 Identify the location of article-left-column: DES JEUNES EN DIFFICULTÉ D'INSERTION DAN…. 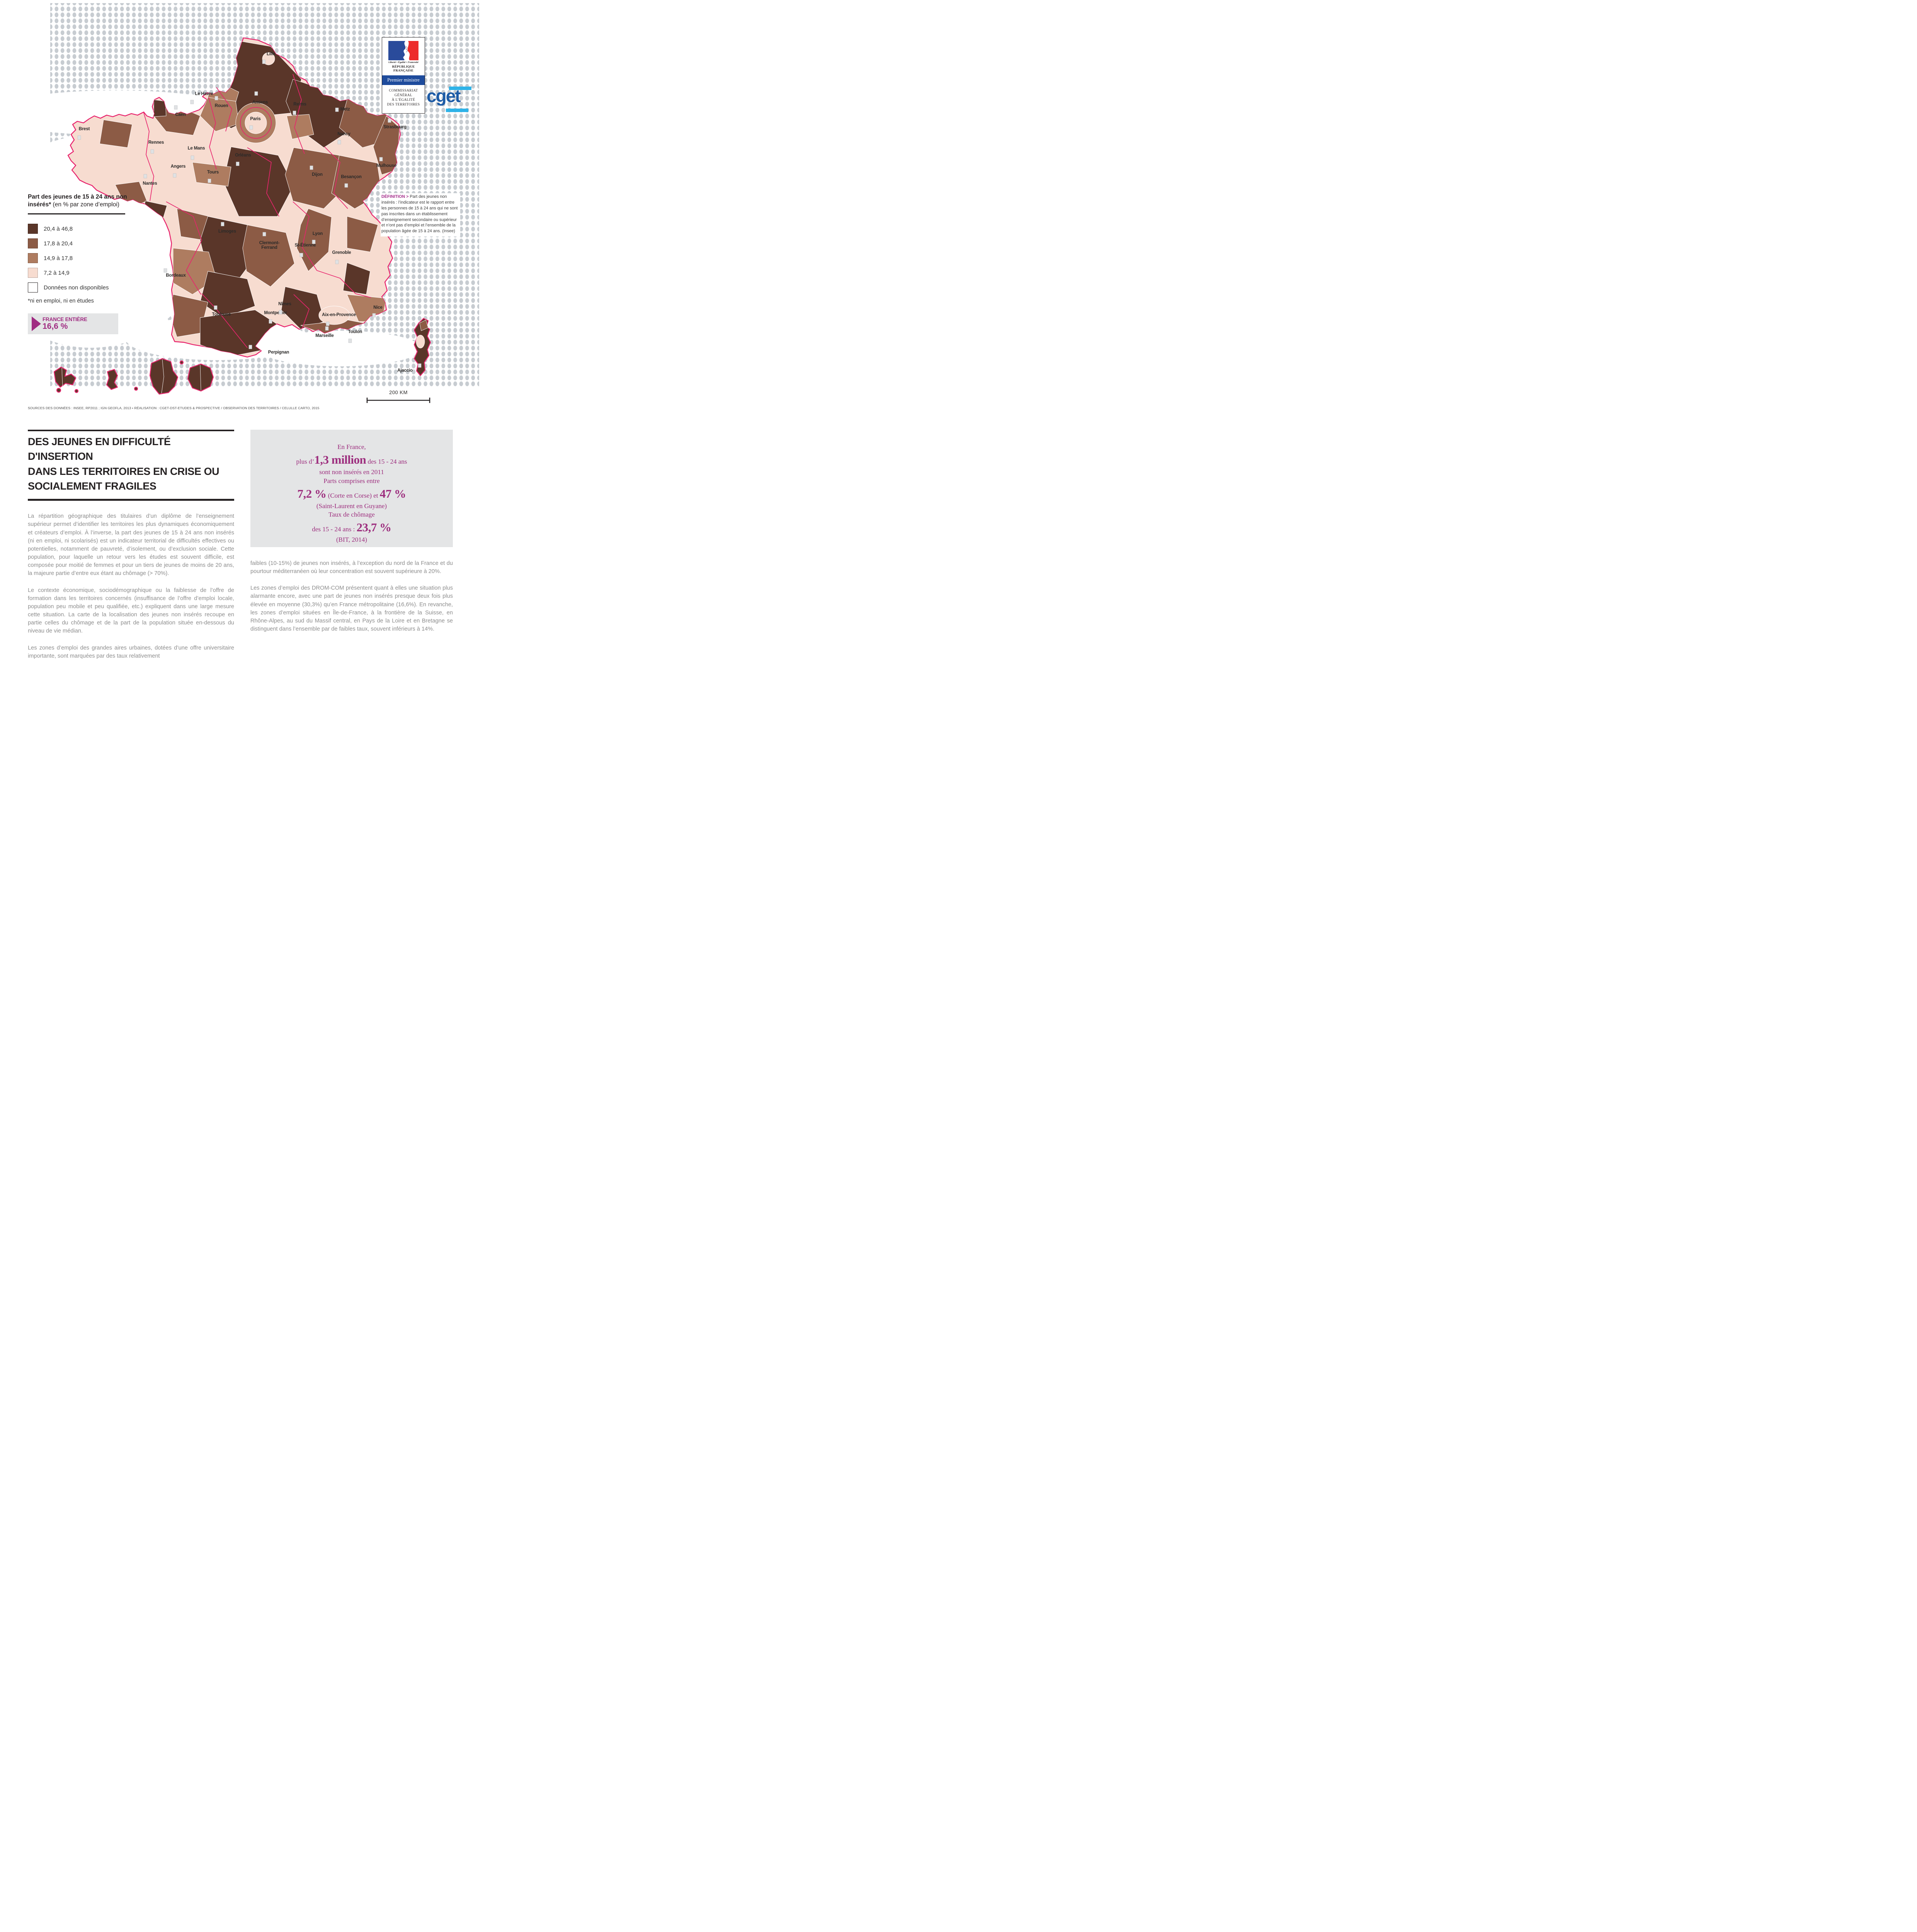
(131, 548).